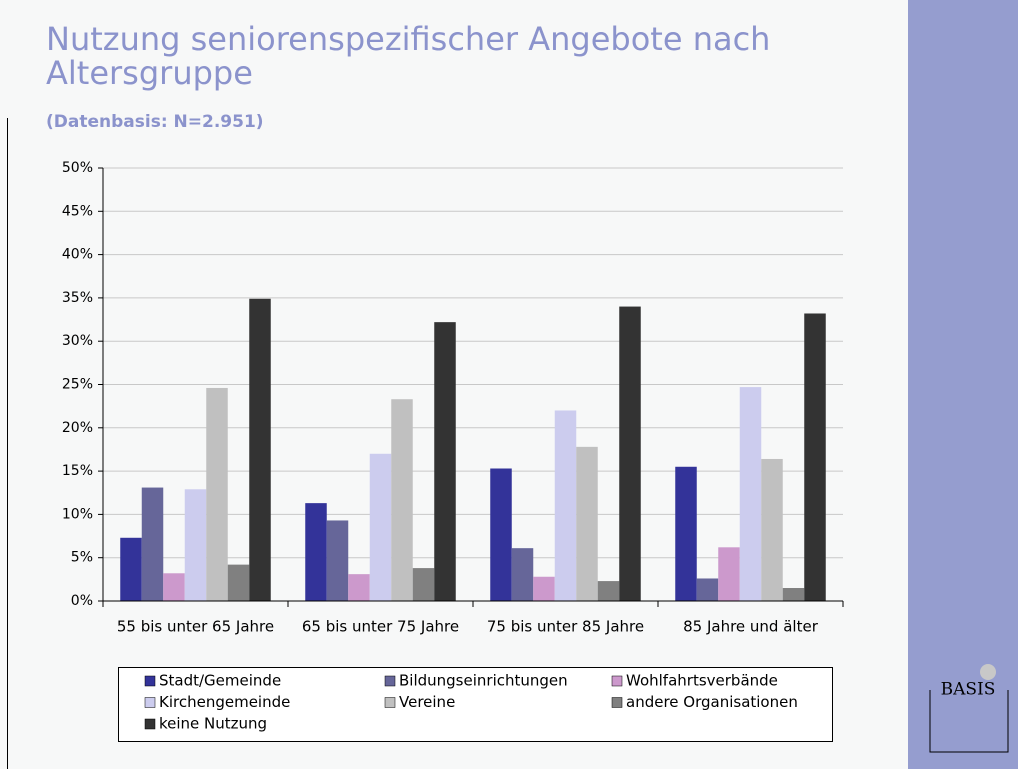 This screenshot has width=1018, height=769. I want to click on y-tick-label: 45%, so click(77, 211).